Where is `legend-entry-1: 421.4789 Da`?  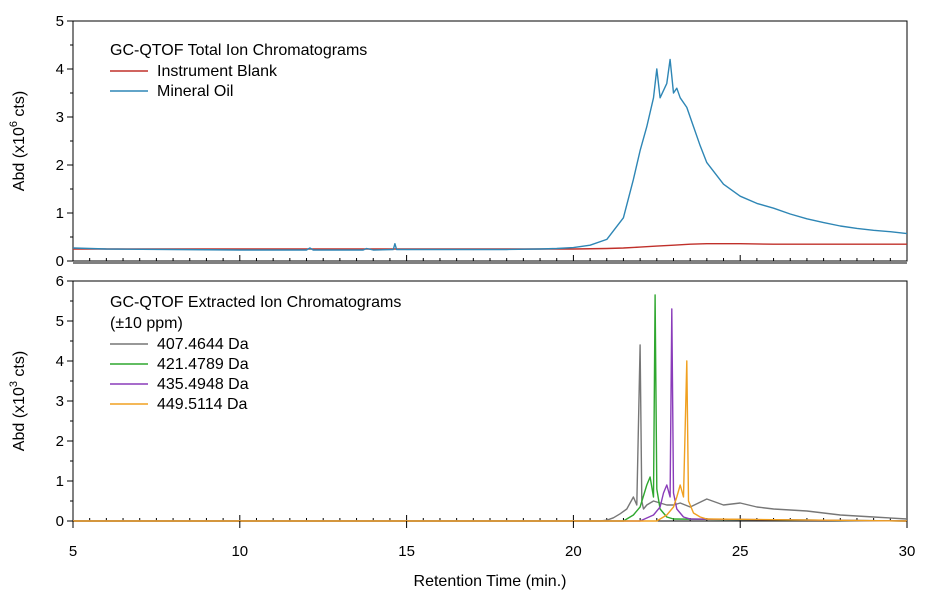
legend-entry-1: 421.4789 Da is located at coordinates (203, 364).